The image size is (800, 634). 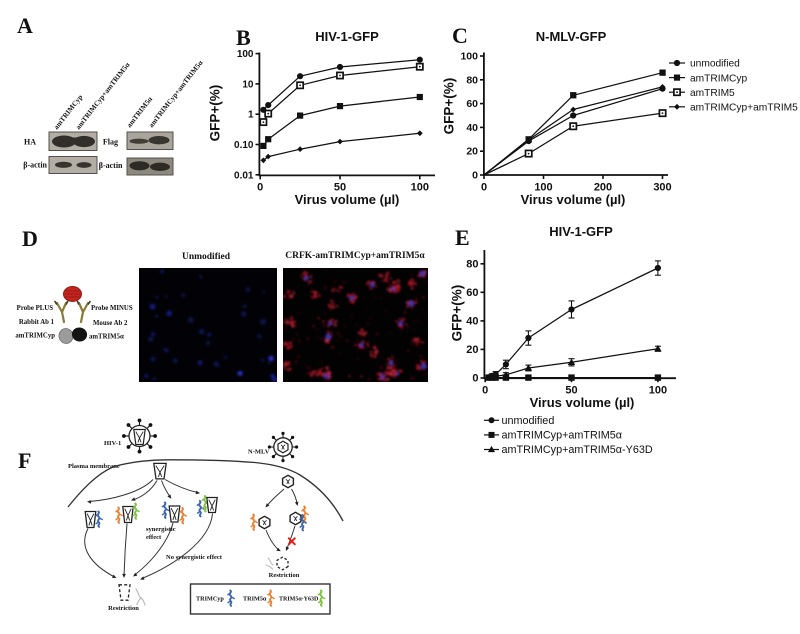 I want to click on svg-text: A, so click(x=25, y=25).